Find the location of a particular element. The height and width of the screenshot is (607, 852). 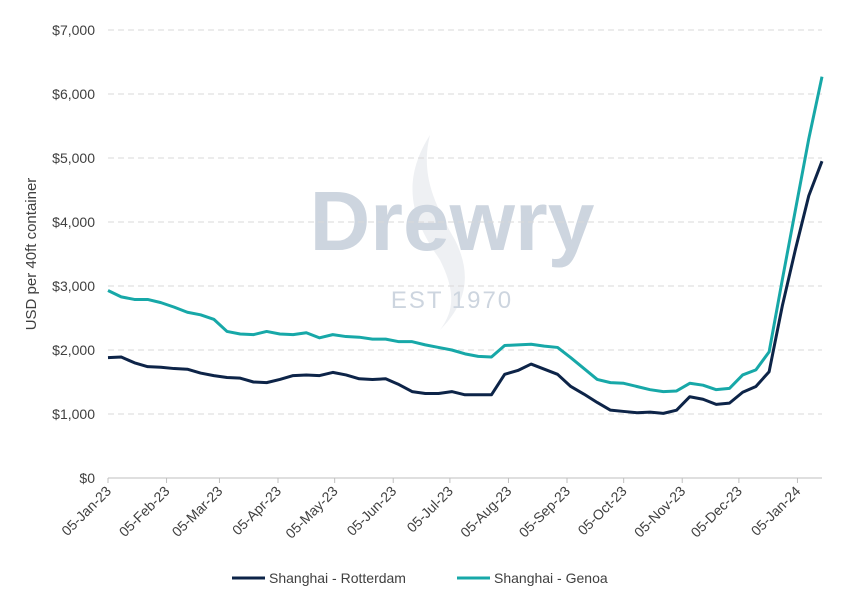

x-tick-label: 05-Sep-23 is located at coordinates (545, 512).